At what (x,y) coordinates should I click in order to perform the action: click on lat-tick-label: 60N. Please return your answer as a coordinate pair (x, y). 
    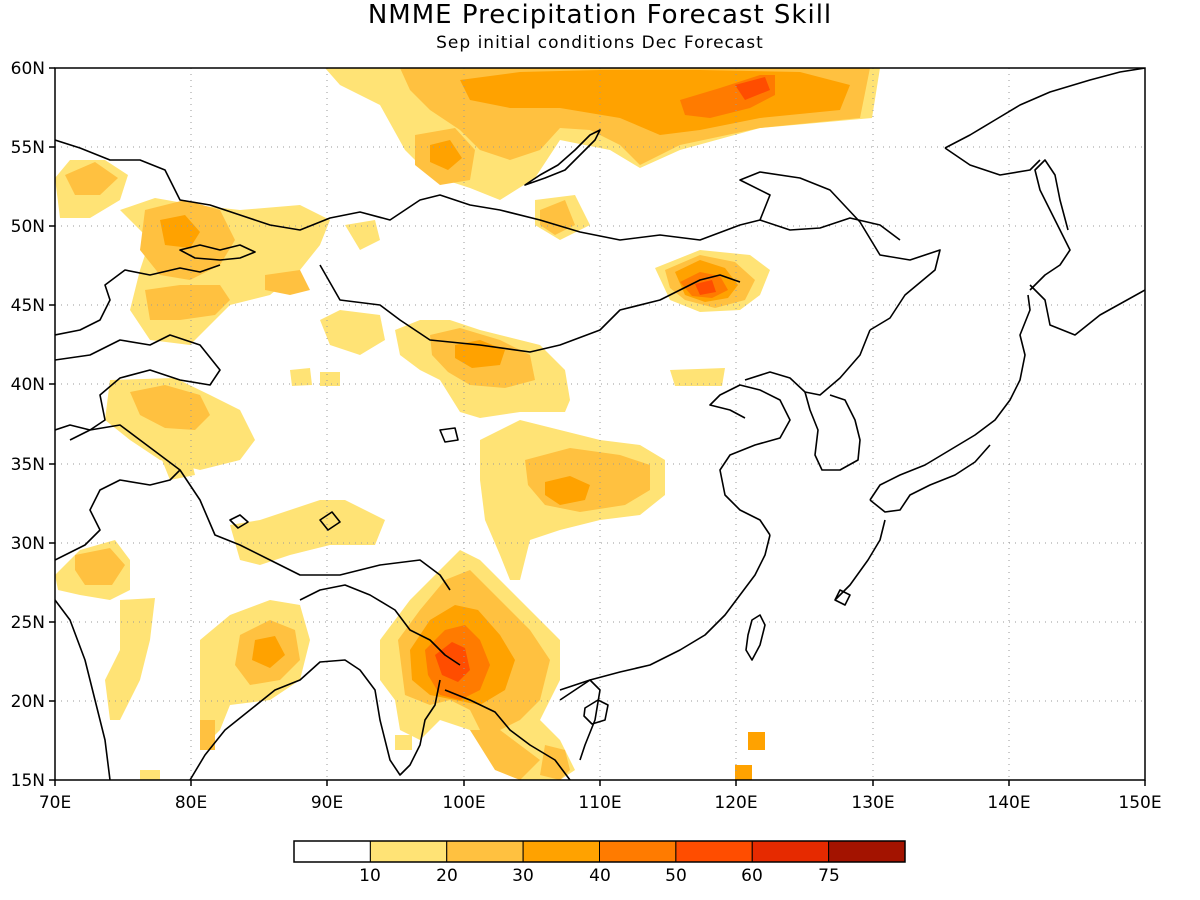
    Looking at the image, I should click on (28, 69).